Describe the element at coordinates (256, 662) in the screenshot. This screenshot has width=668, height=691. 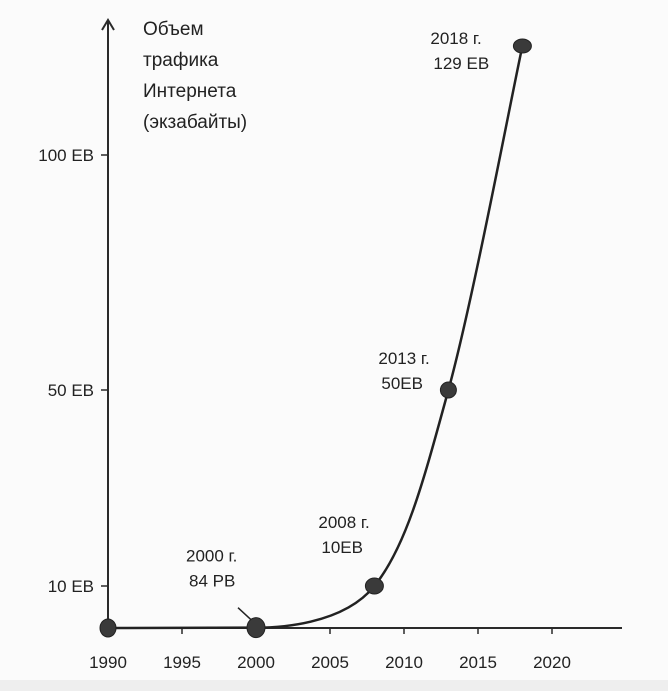
I see `x-tick-label: 2000` at that location.